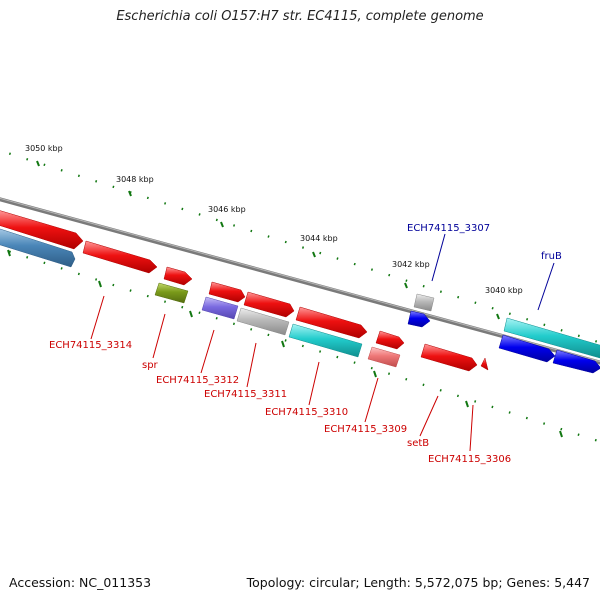 This screenshot has width=600, height=600. I want to click on gene-label-ech74115-3314: ECH74115_3314, so click(90, 345).